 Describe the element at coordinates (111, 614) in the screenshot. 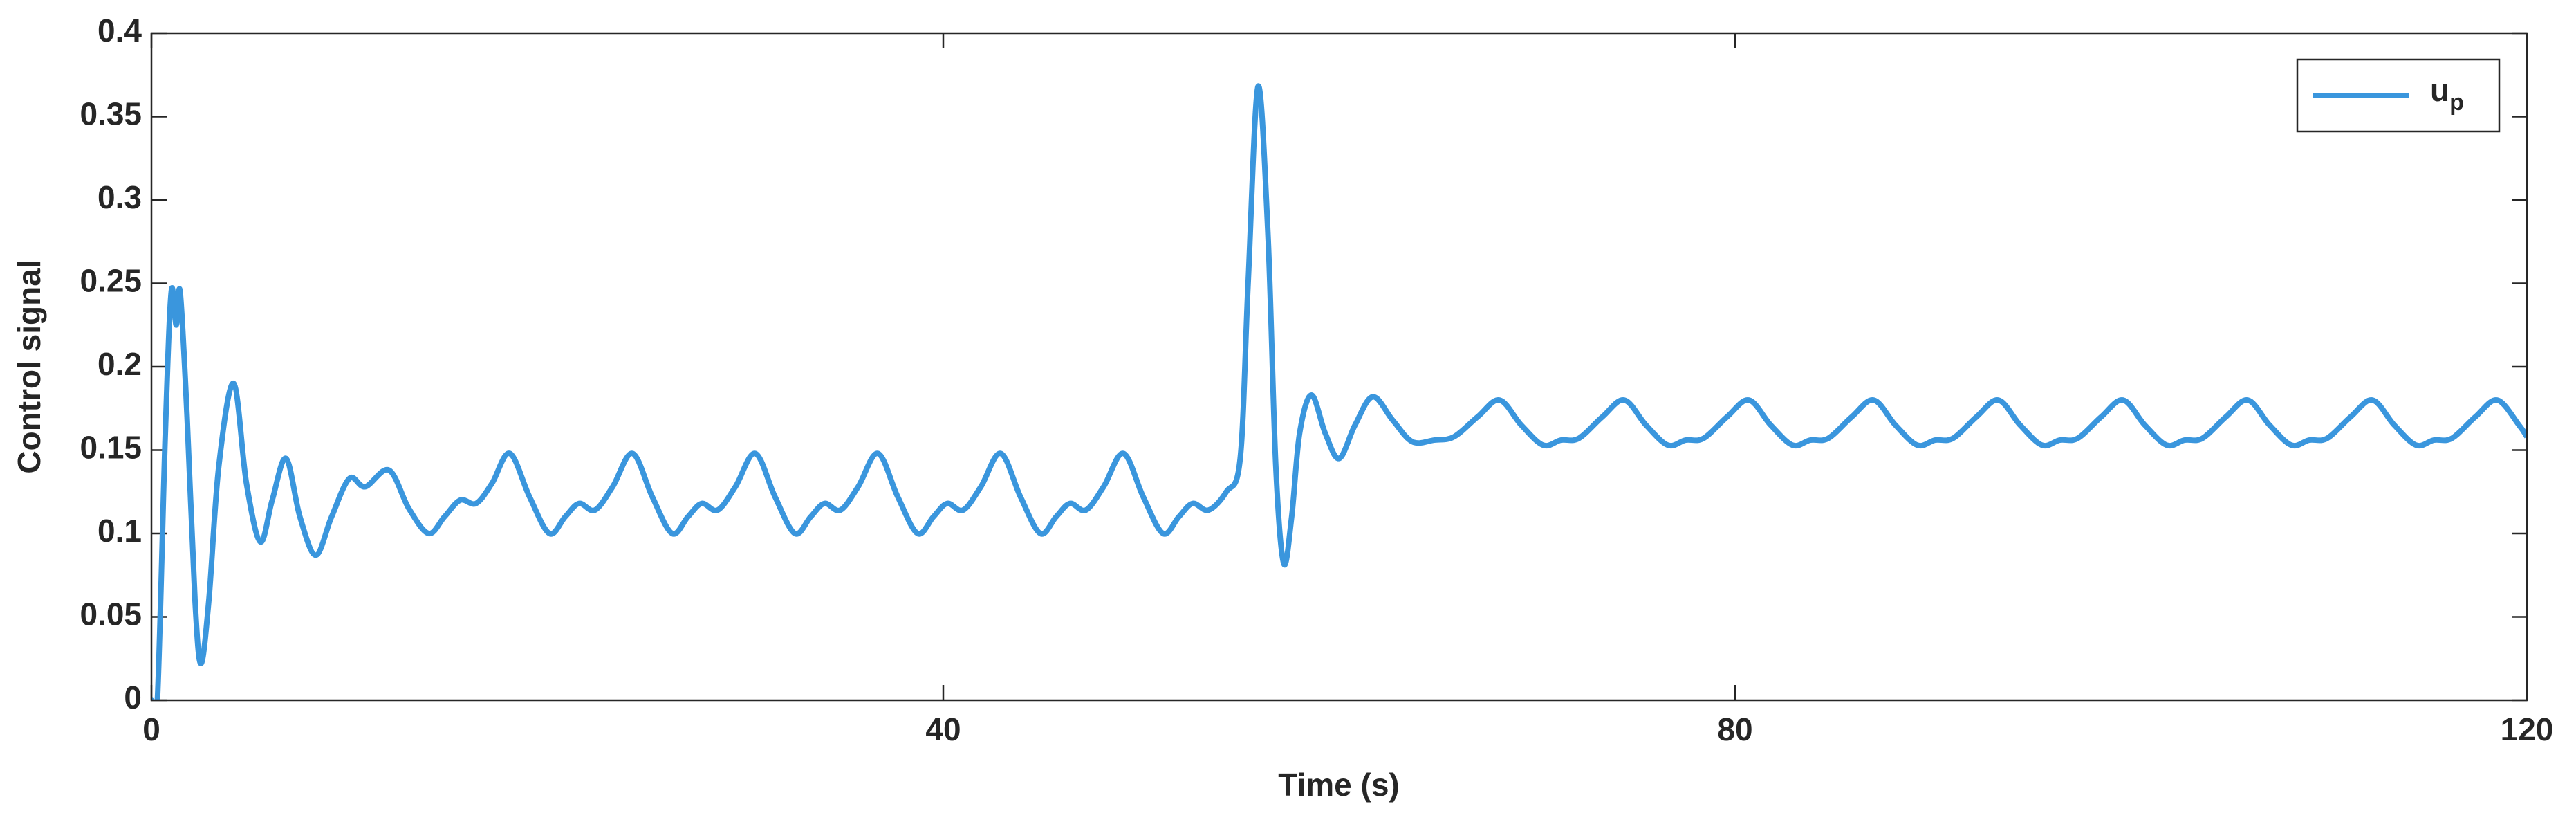

I see `y-tick-label: 0.05` at that location.